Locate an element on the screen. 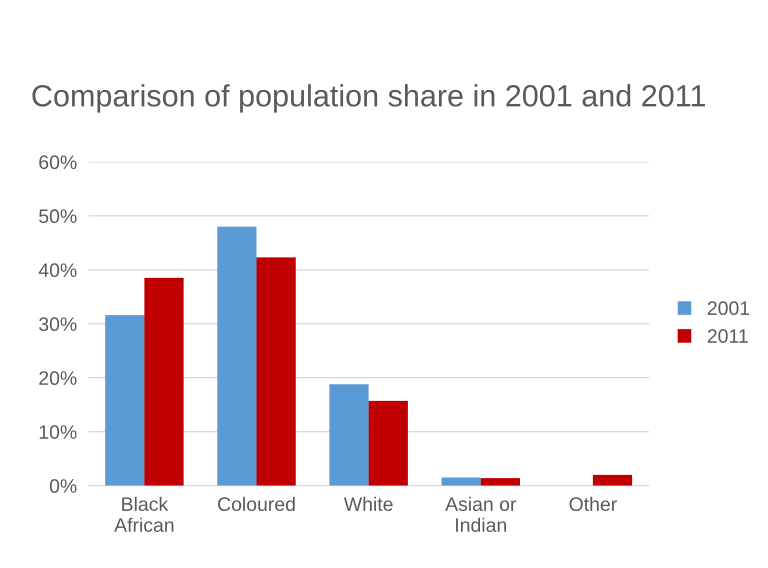  legend-label: 2001 is located at coordinates (729, 308).